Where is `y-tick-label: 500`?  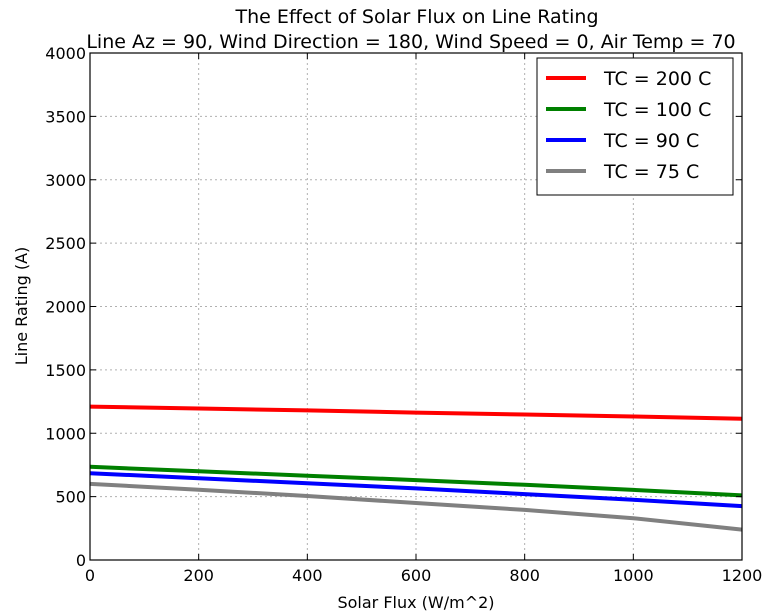
y-tick-label: 500 is located at coordinates (70, 497).